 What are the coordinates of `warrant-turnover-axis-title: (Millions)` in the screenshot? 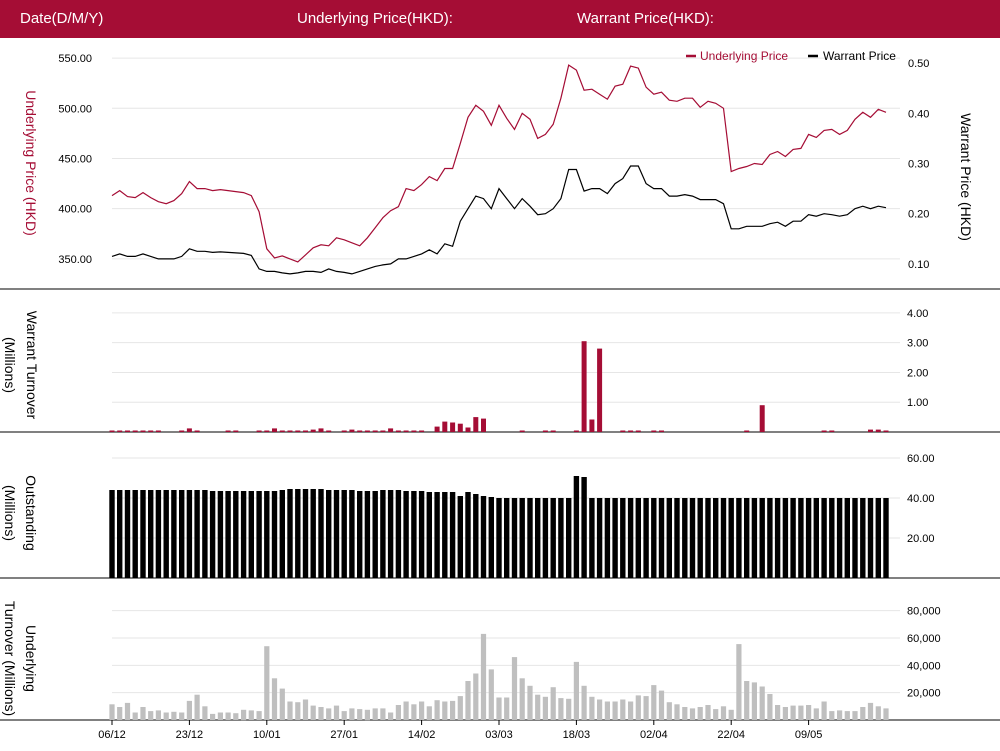 It's located at (10, 365).